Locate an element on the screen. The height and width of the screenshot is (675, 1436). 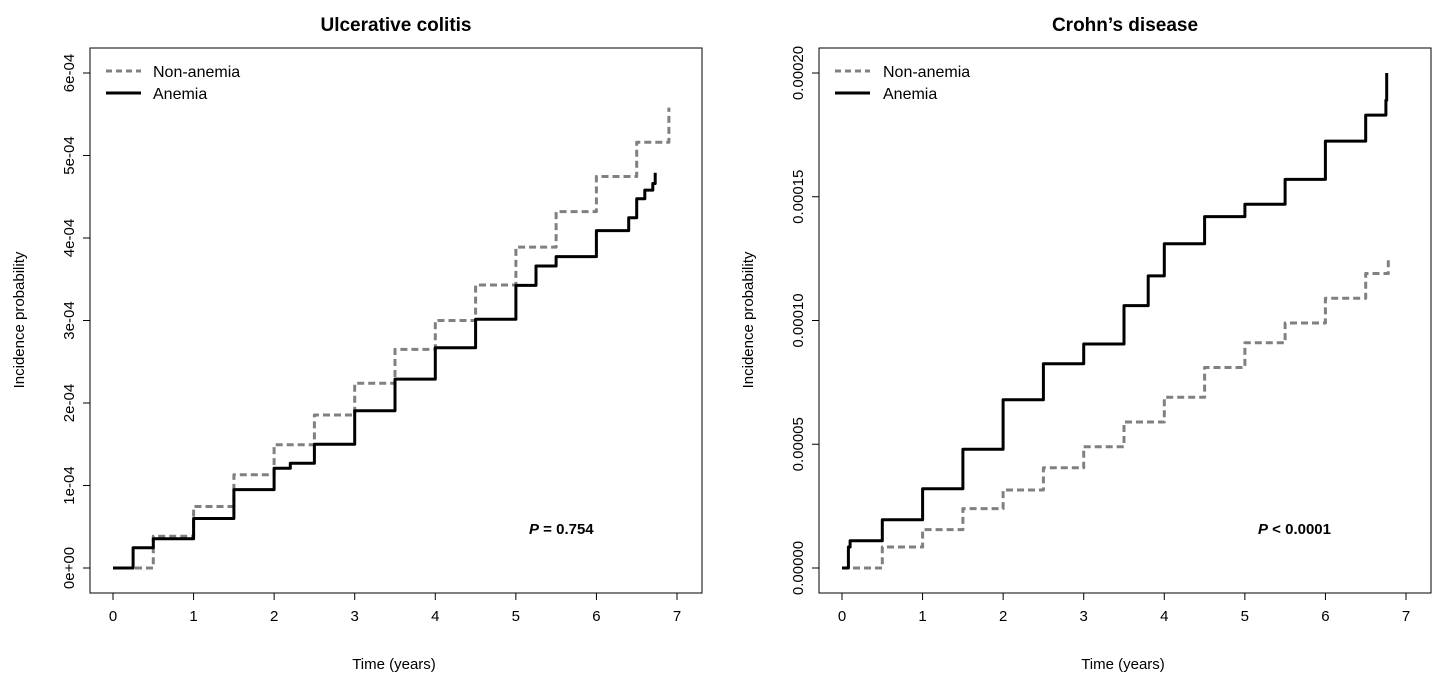
chart-title: Ulcerative colitis is located at coordinates (395, 25).